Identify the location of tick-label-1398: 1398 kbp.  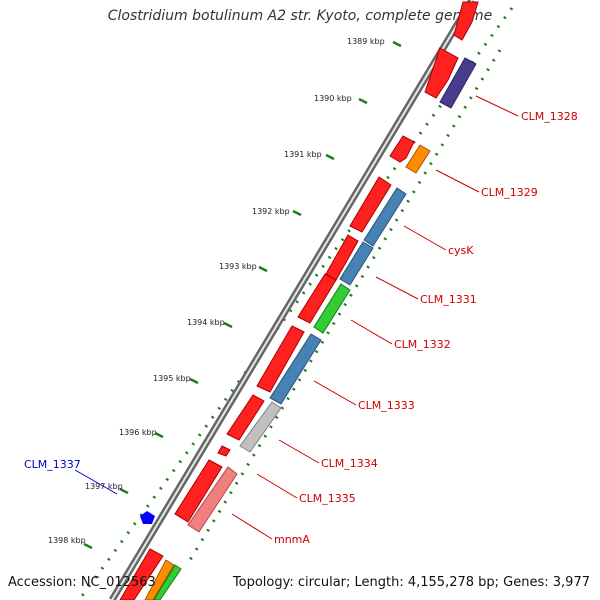
(67, 540).